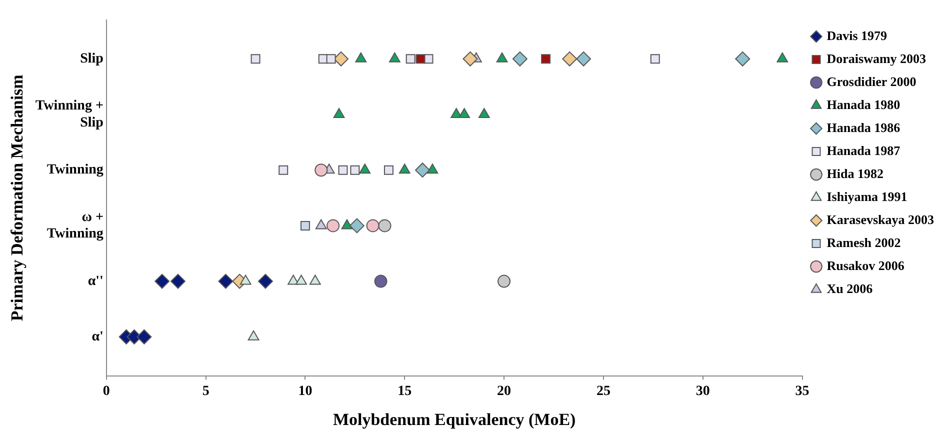 This screenshot has height=439, width=948. Describe the element at coordinates (855, 173) in the screenshot. I see `legend-label: Hida 1982` at that location.